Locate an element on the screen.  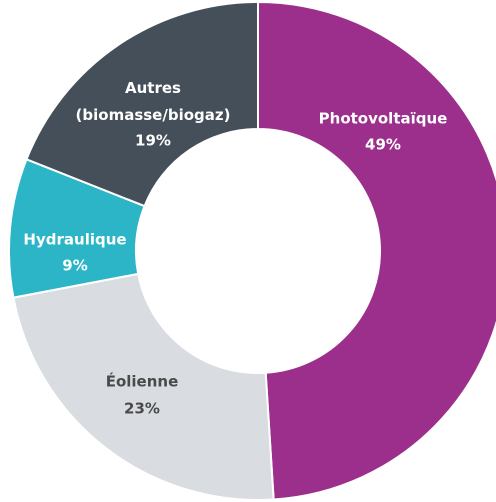
label-line: (biomasse/biogaz) is located at coordinates (153, 115).